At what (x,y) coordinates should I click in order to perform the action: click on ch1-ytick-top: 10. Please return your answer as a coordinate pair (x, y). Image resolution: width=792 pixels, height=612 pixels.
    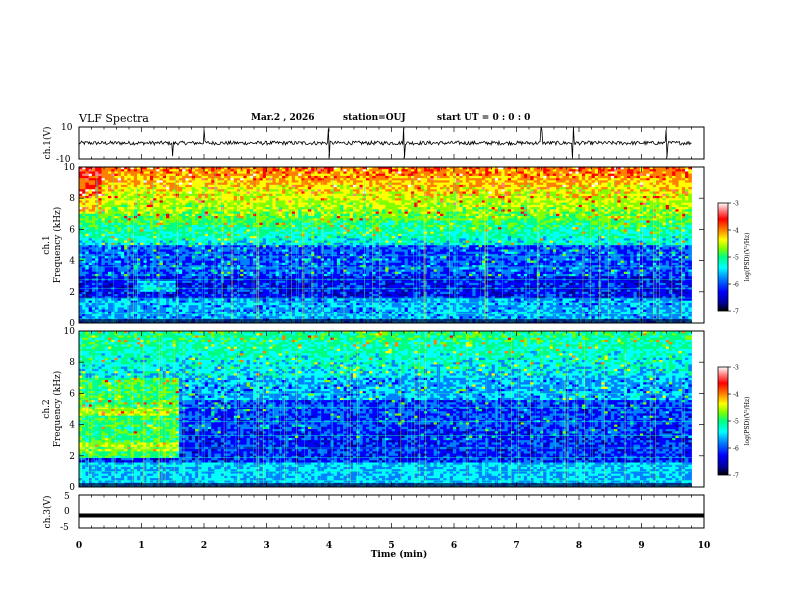
    Looking at the image, I should click on (67, 128).